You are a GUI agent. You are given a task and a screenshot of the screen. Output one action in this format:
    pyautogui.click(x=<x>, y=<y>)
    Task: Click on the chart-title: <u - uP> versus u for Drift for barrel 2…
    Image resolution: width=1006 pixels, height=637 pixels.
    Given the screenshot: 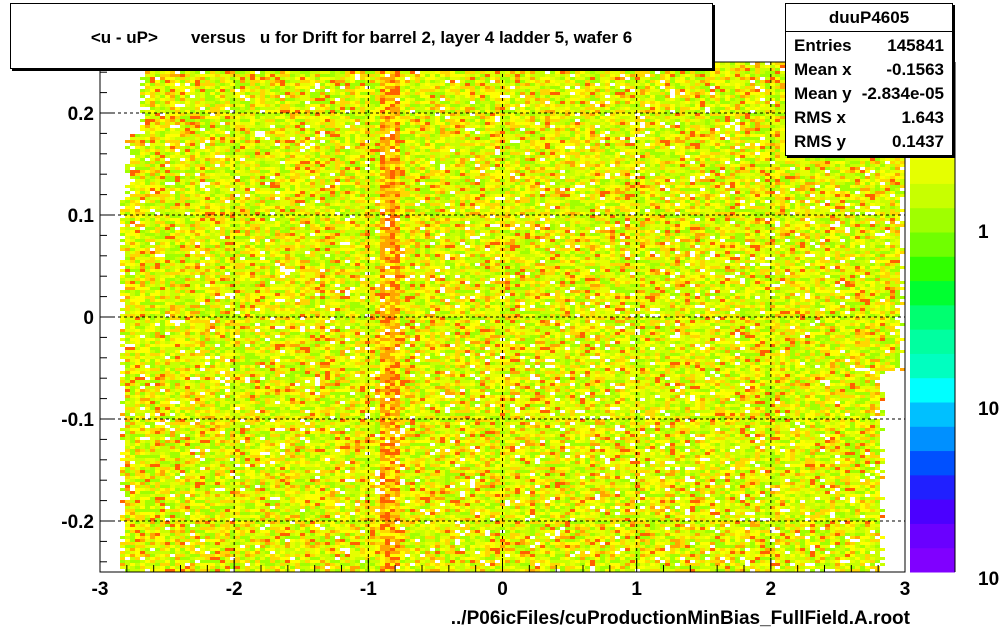 What is the action you would take?
    pyautogui.click(x=361, y=37)
    